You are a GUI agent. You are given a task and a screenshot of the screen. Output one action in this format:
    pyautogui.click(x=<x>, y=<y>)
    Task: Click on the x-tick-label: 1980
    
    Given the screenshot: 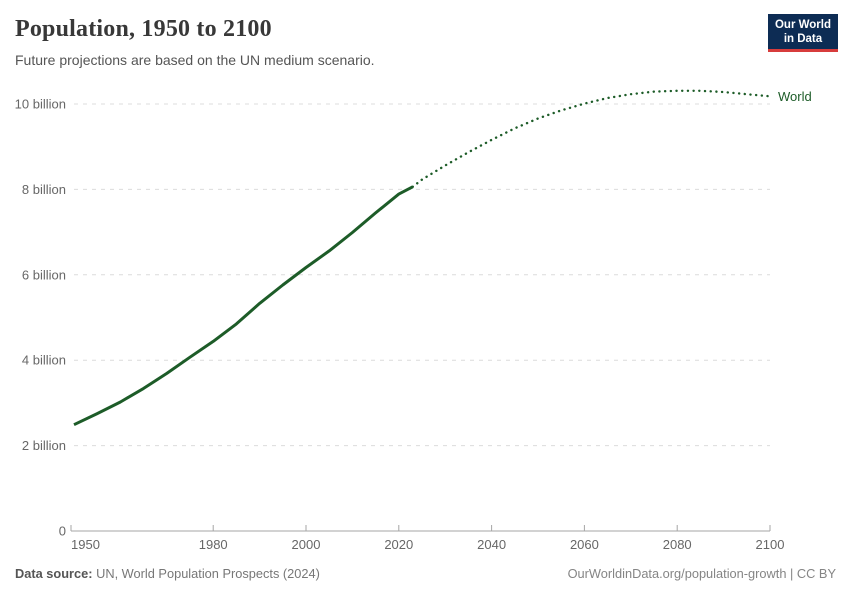 What is the action you would take?
    pyautogui.click(x=213, y=544)
    